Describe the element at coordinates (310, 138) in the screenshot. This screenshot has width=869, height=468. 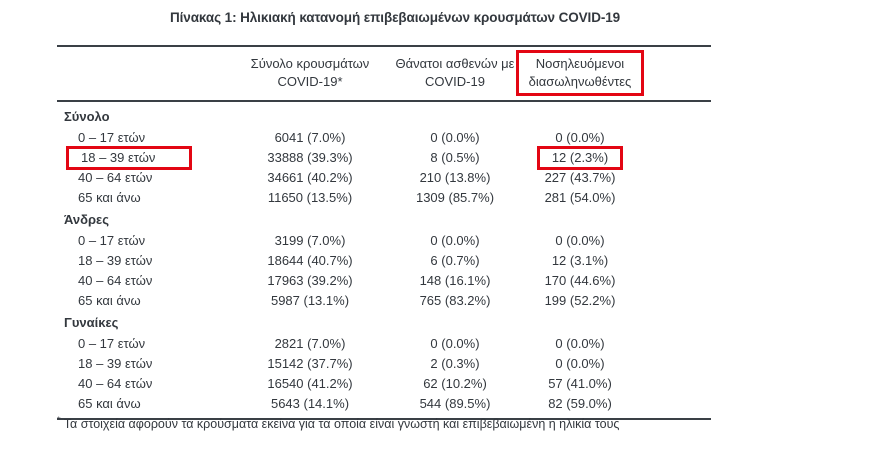
I see `cases-cell: 6041 (7.0%)` at that location.